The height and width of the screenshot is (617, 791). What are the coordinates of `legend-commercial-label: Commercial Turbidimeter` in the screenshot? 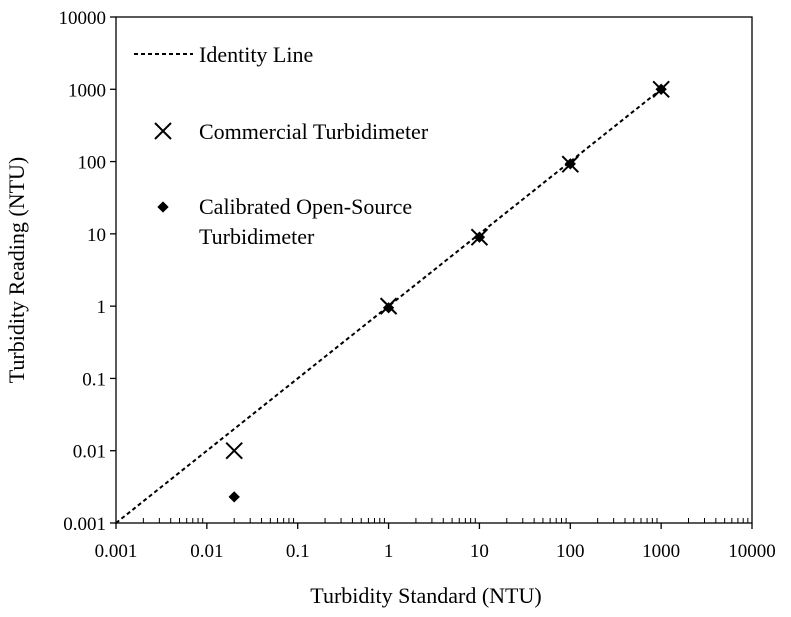 It's located at (314, 131).